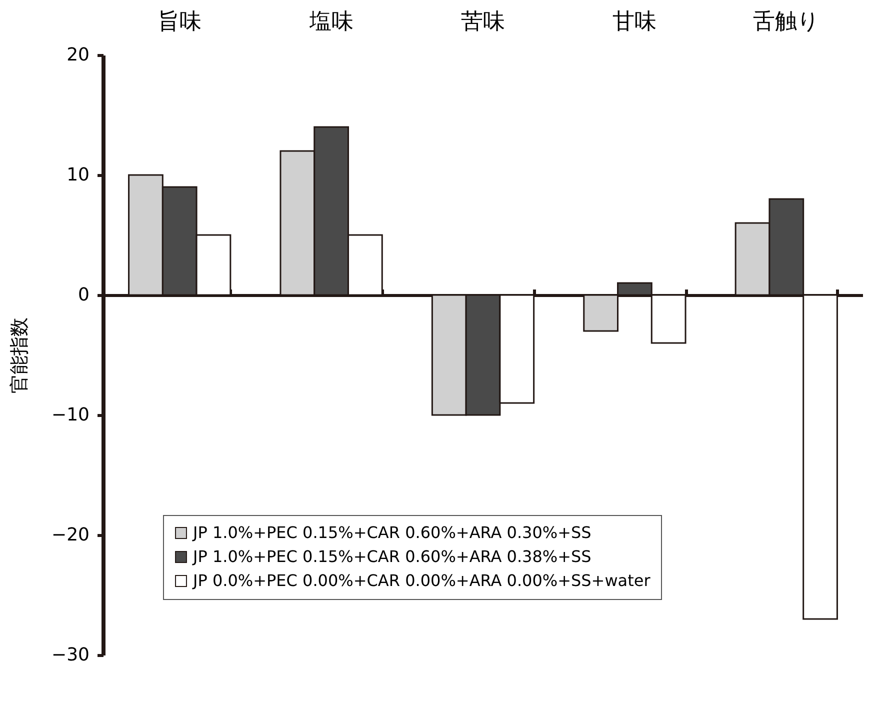 The width and height of the screenshot is (880, 702). What do you see at coordinates (78, 175) in the screenshot?
I see `y-tick-label: 10` at bounding box center [78, 175].